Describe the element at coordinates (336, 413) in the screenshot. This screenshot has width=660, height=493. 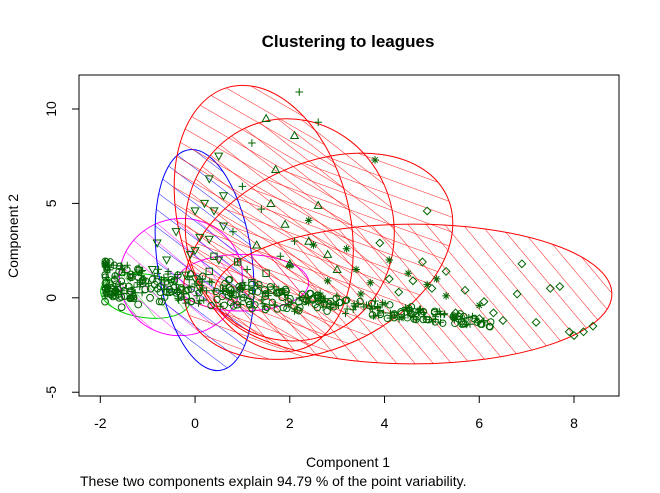
I see `x-axis: -2 0 2 4 6 8` at that location.